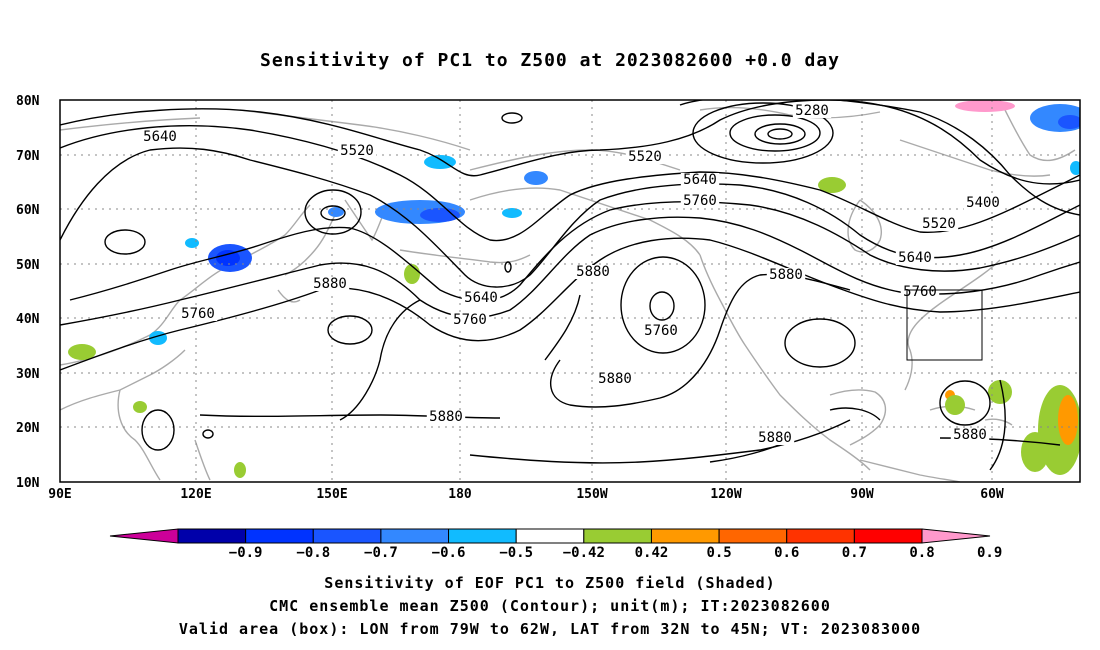  What do you see at coordinates (28, 374) in the screenshot?
I see `lat-label: 30N` at bounding box center [28, 374].